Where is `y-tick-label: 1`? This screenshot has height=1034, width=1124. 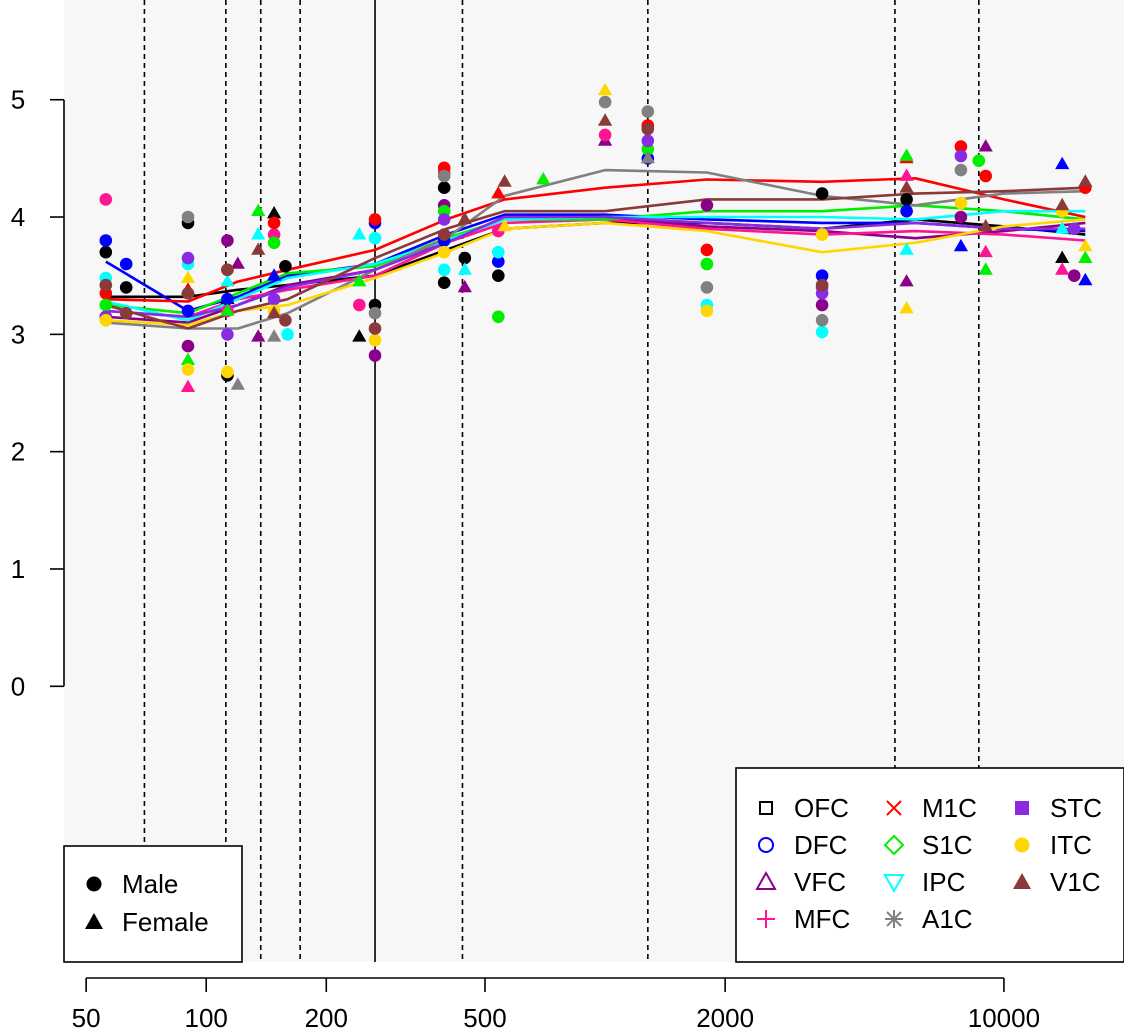 y-tick-label: 1 is located at coordinates (18, 569).